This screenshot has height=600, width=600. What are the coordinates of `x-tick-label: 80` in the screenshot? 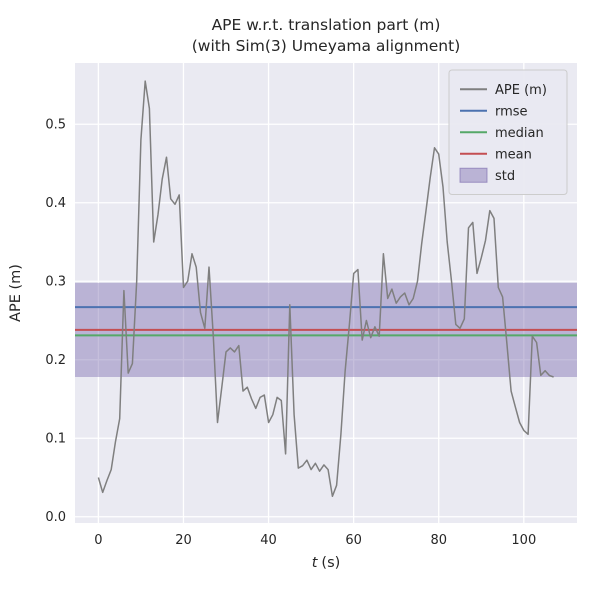 It's located at (438, 540).